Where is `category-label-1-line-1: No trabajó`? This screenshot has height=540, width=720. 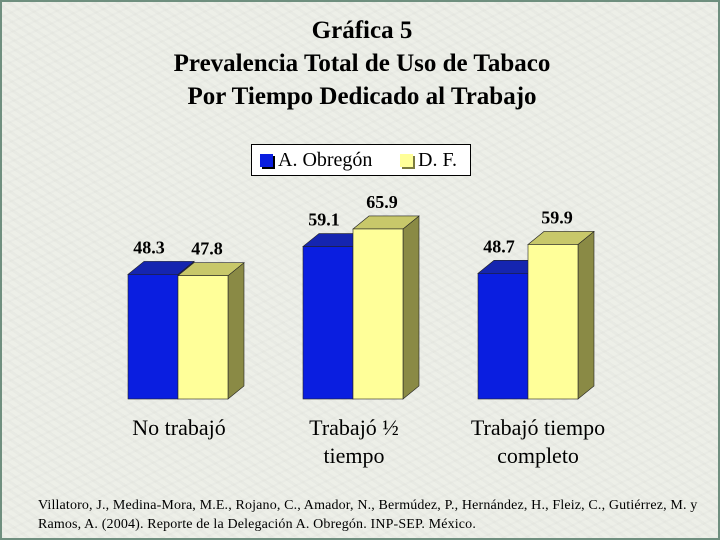
category-label-1-line-1: No trabajó is located at coordinates (179, 427).